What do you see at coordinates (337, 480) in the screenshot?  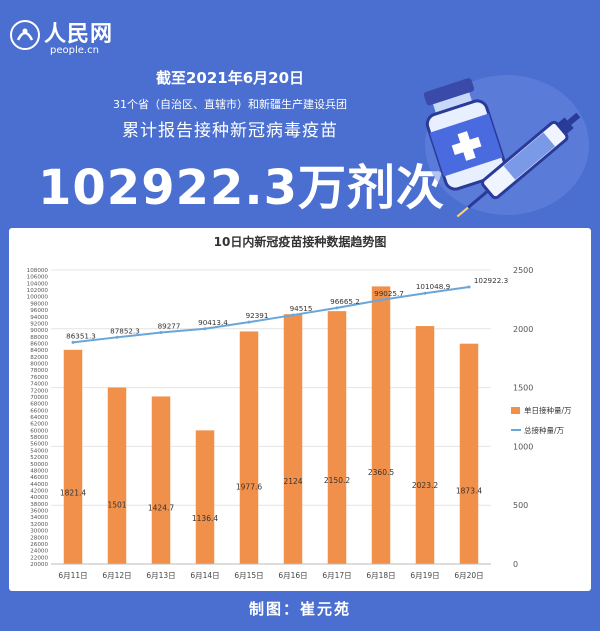 I see `bar-value-label: 2150.2` at bounding box center [337, 480].